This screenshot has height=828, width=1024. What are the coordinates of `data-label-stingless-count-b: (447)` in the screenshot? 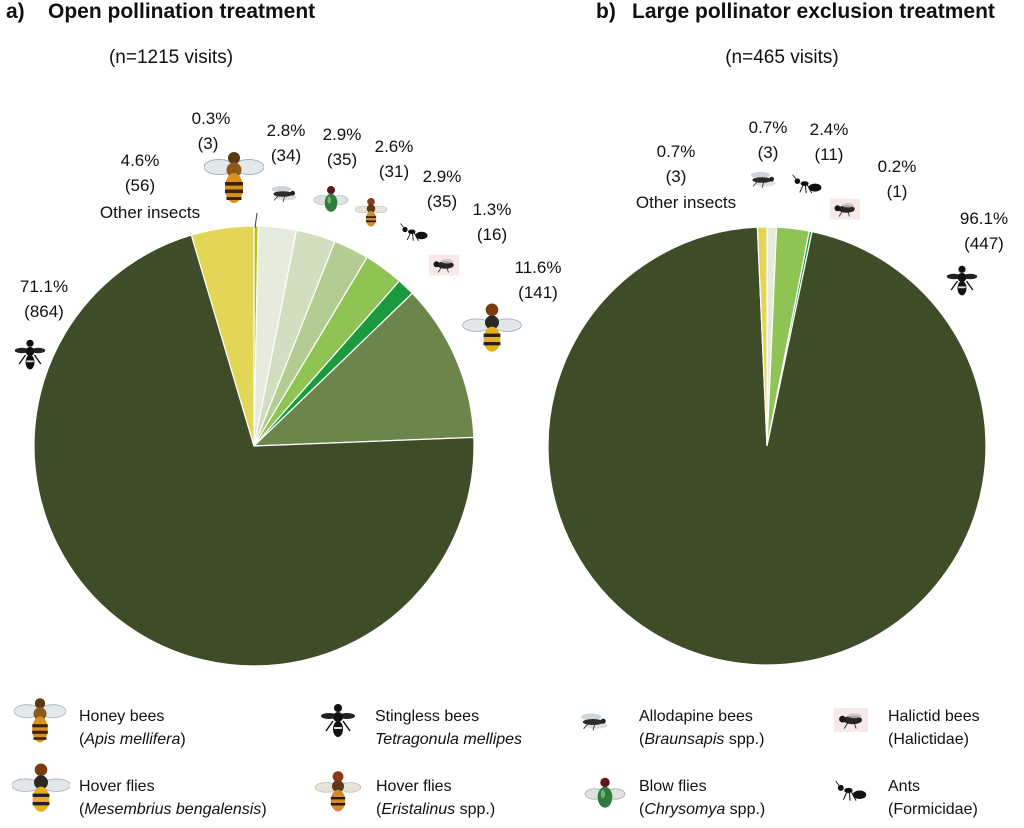 It's located at (984, 243).